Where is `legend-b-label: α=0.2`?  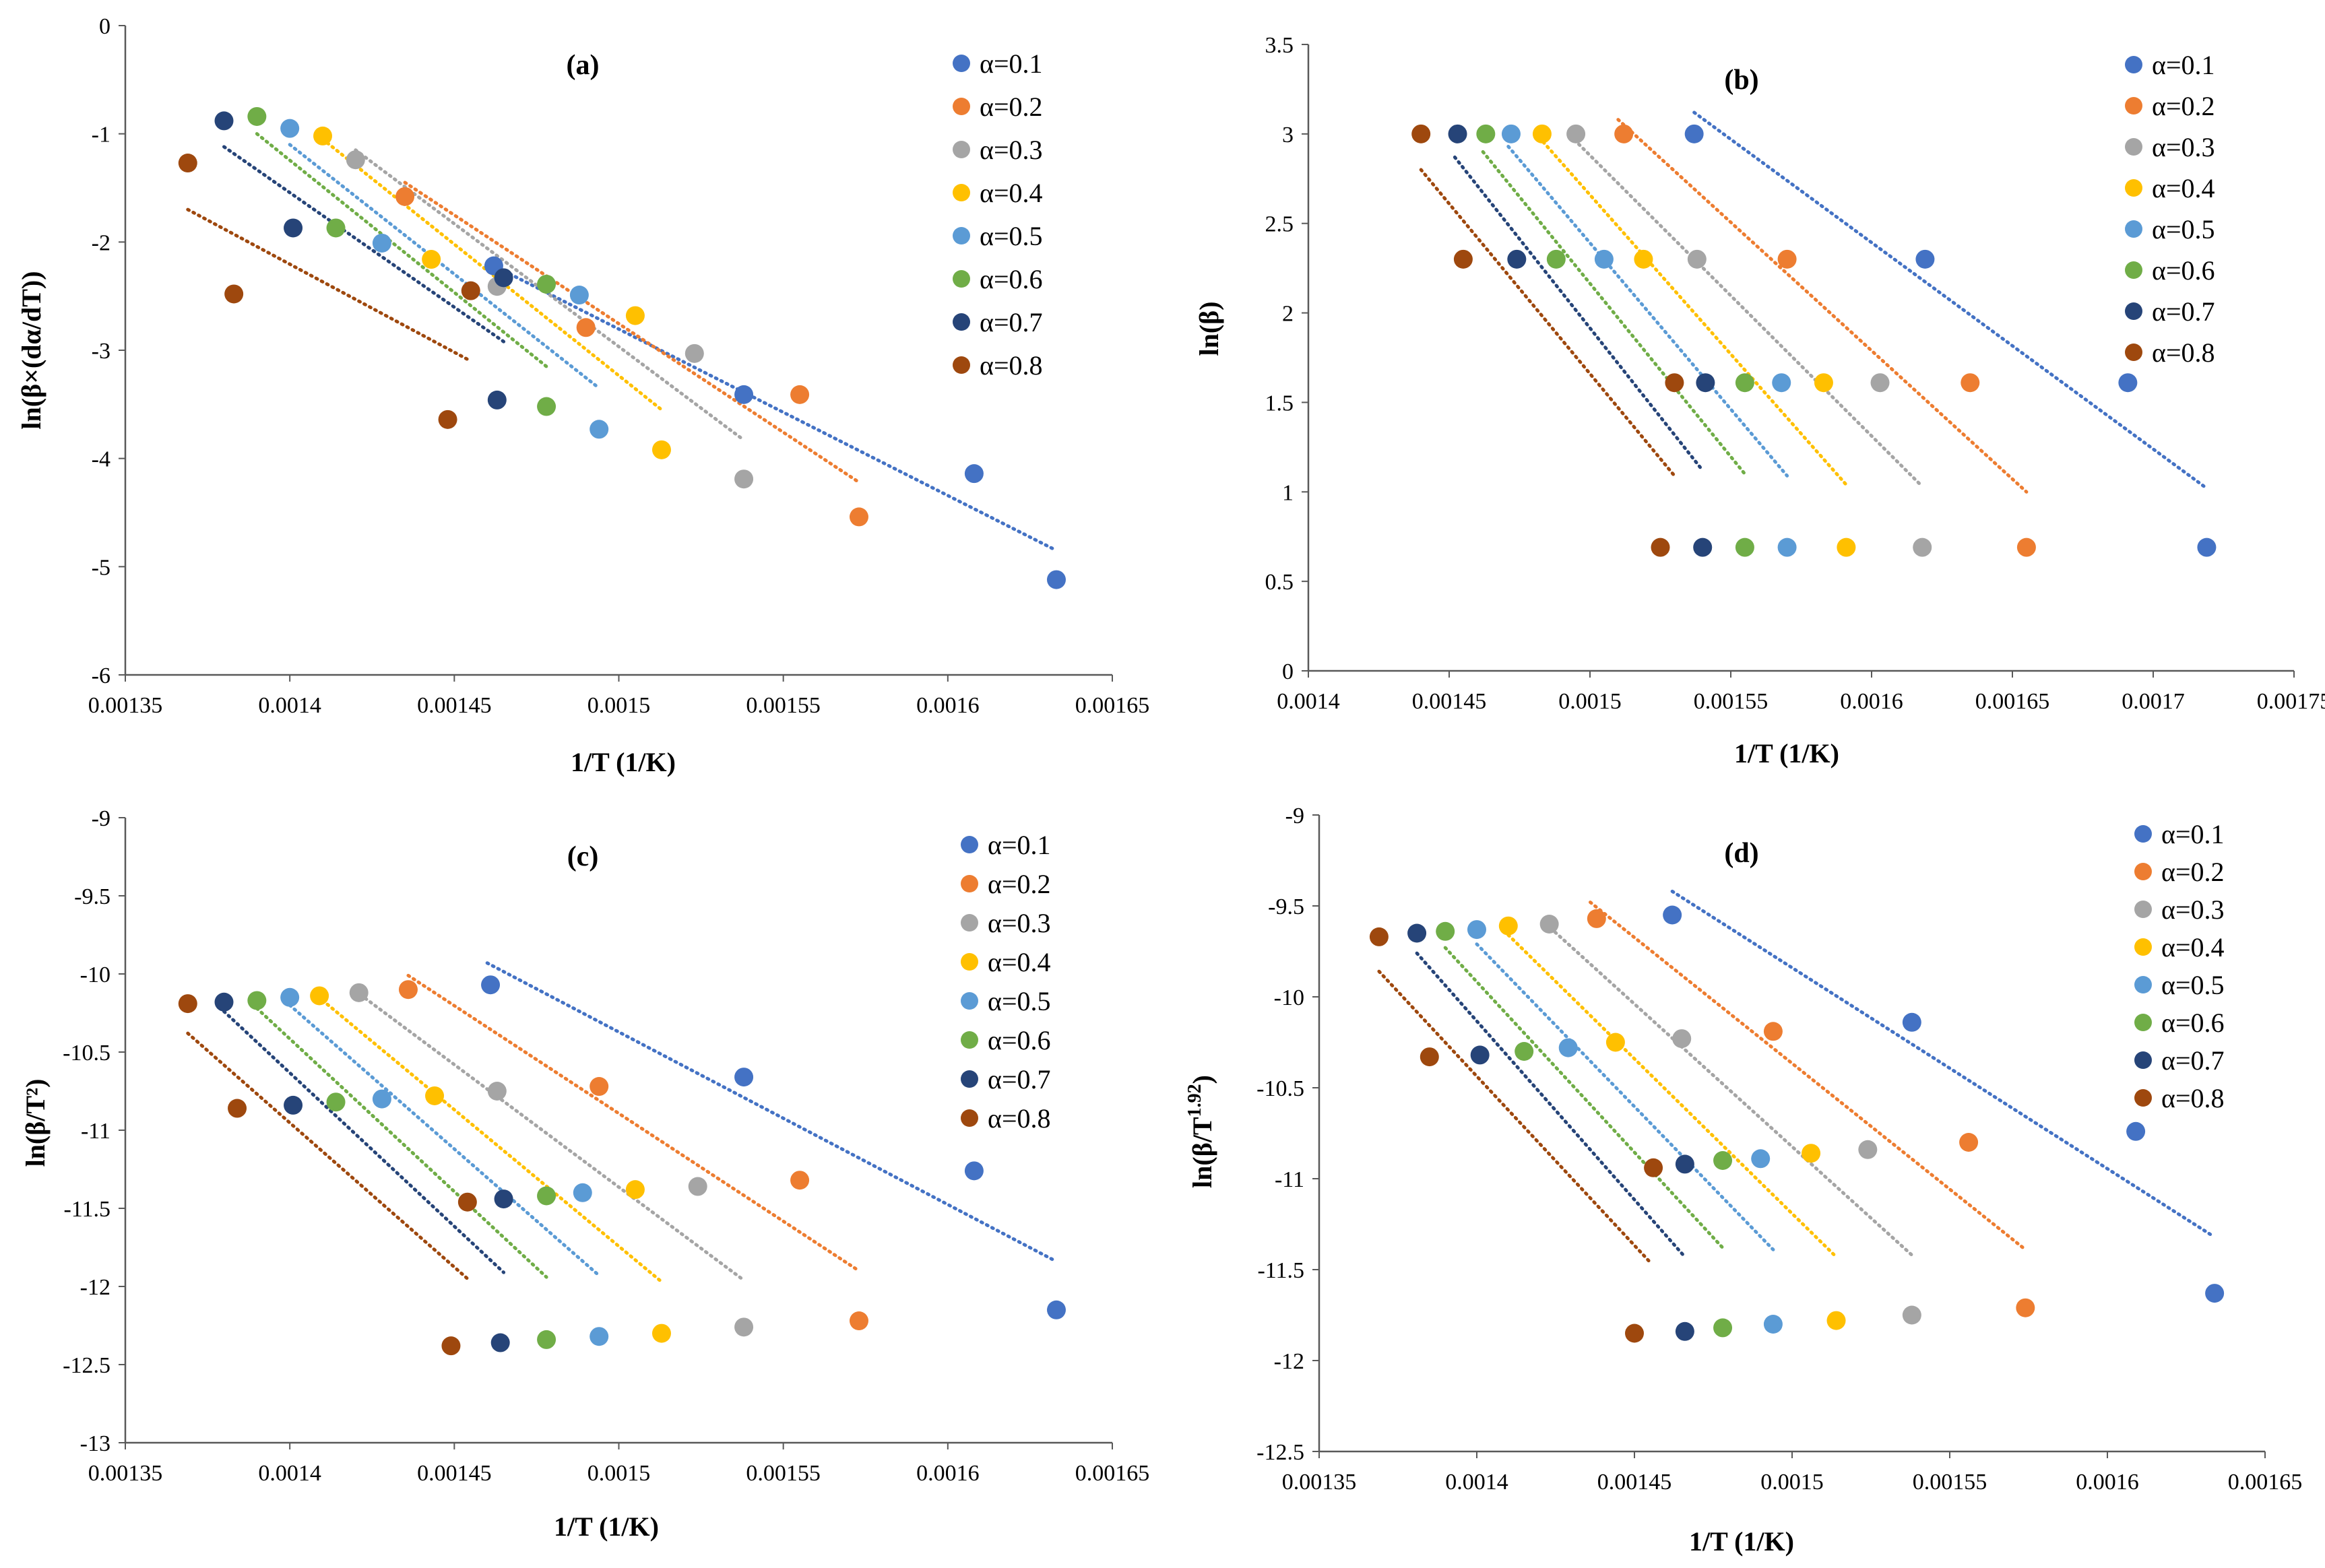
legend-b-label: α=0.2 is located at coordinates (2183, 106).